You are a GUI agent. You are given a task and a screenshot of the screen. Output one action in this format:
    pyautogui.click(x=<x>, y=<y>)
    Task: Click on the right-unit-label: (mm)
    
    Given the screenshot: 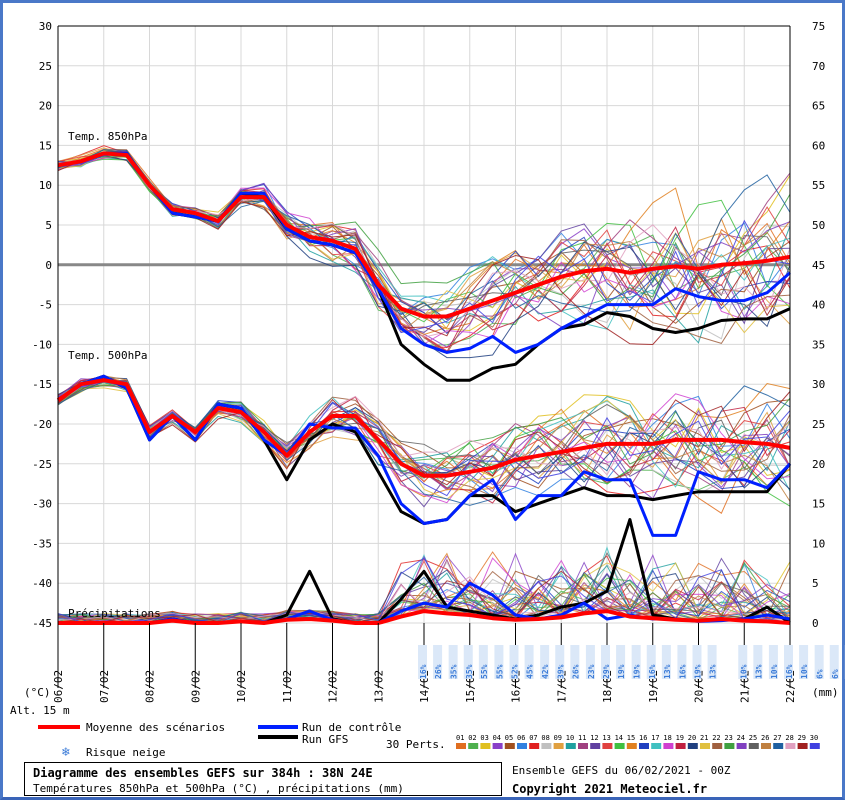 What is the action you would take?
    pyautogui.click(x=825, y=692)
    